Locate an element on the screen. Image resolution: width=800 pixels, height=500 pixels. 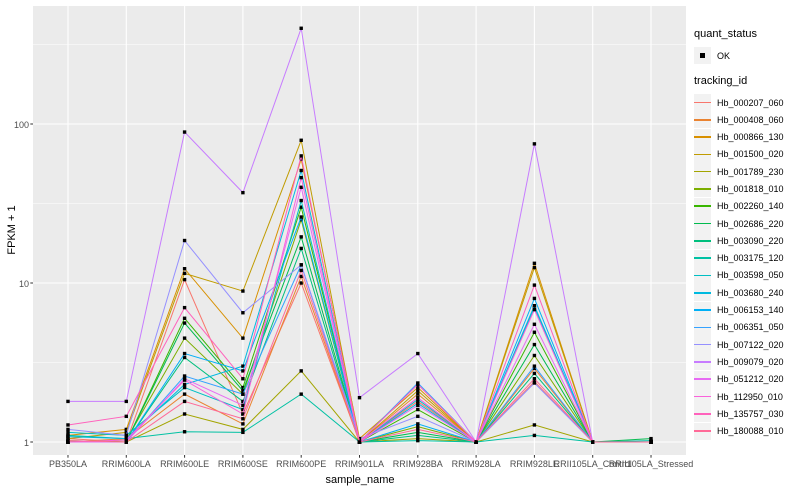
legend-title-quant-status: quant_status is located at coordinates (725, 34).